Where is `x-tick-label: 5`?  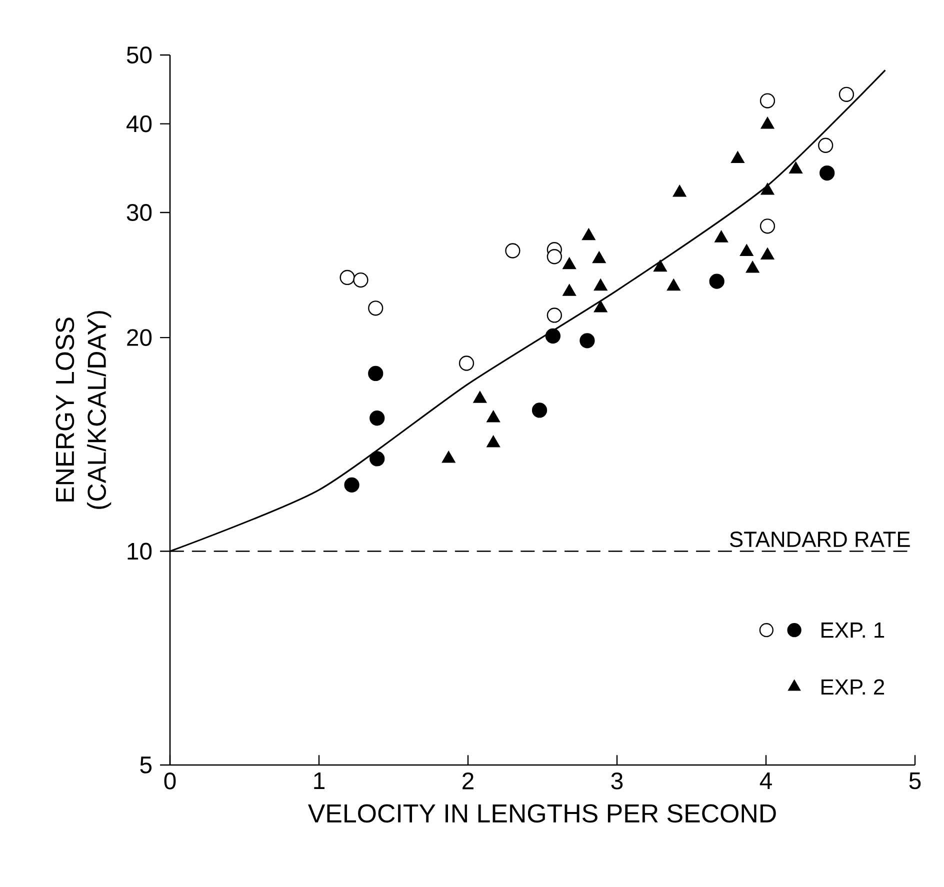 x-tick-label: 5 is located at coordinates (915, 781).